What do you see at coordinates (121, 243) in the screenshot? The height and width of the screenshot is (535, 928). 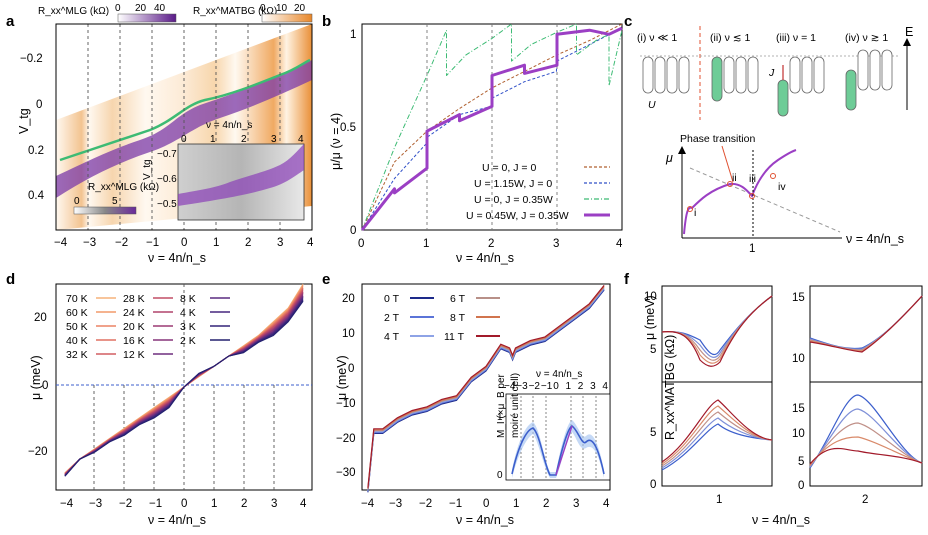 I see `a-xtick-2: −2` at bounding box center [121, 243].